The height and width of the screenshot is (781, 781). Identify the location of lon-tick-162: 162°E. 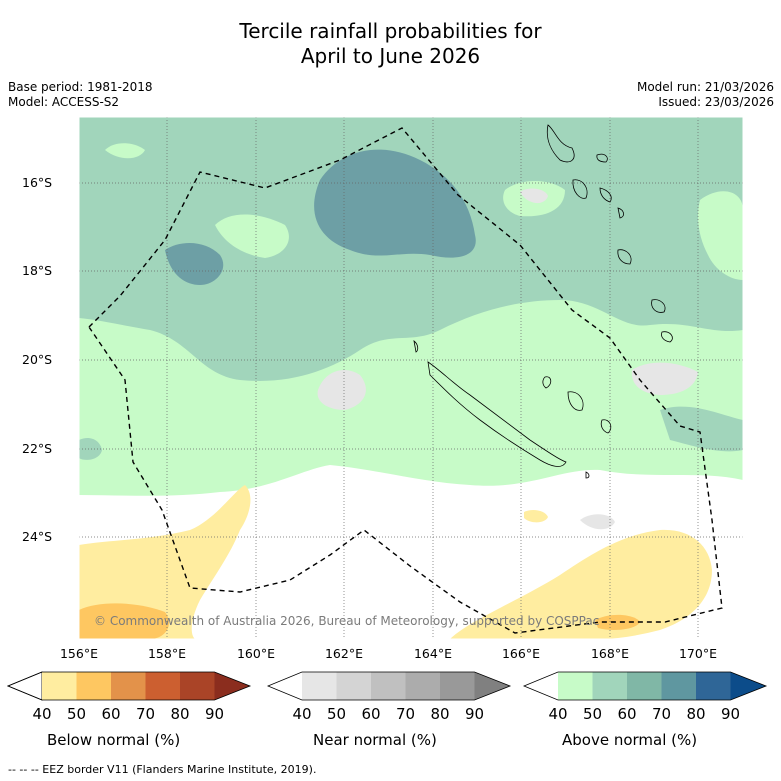
(343, 653).